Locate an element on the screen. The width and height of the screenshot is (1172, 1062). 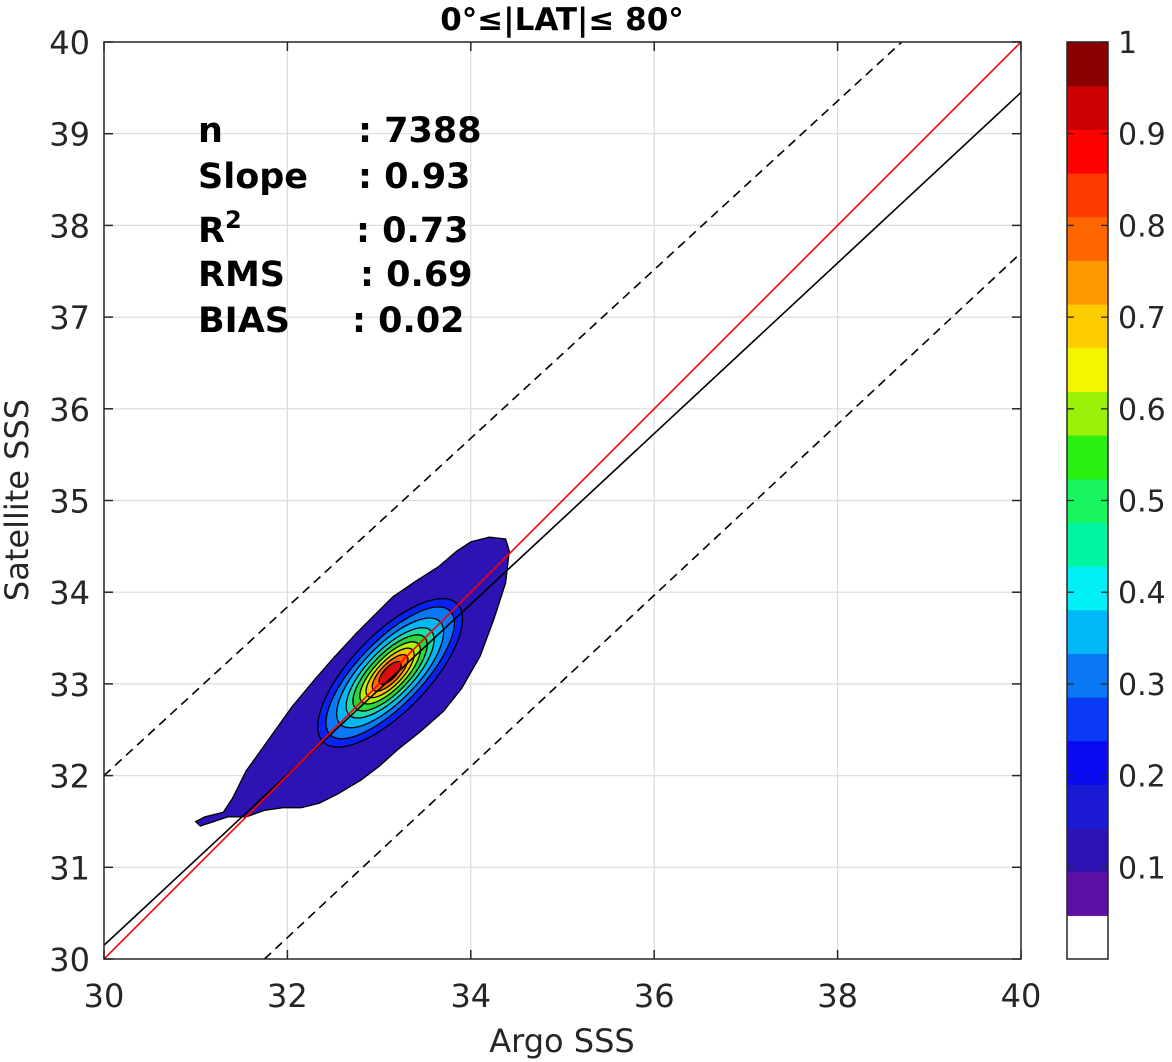
y-tick-label-3: 33 is located at coordinates (69, 685).